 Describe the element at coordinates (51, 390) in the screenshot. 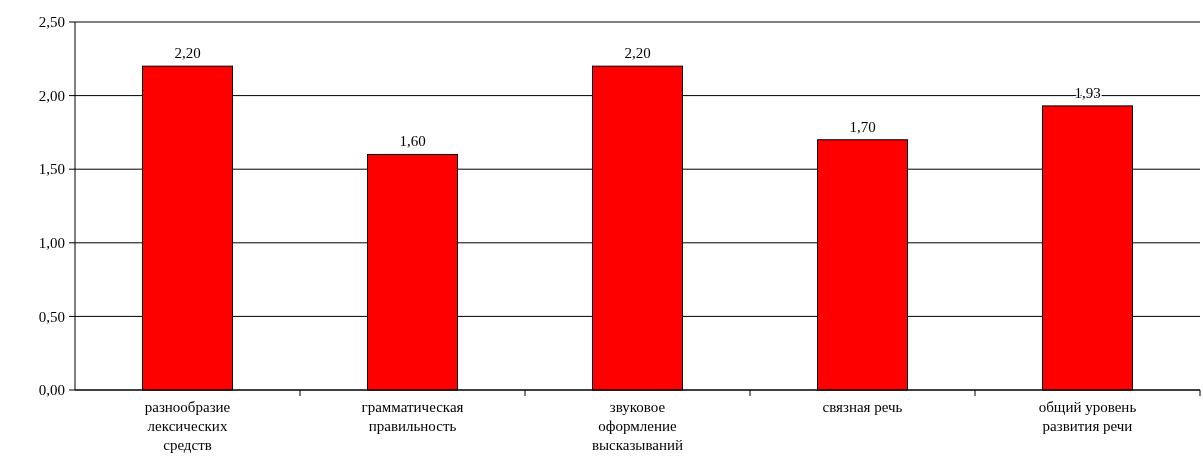

I see `y-tick-label: 0,00` at that location.